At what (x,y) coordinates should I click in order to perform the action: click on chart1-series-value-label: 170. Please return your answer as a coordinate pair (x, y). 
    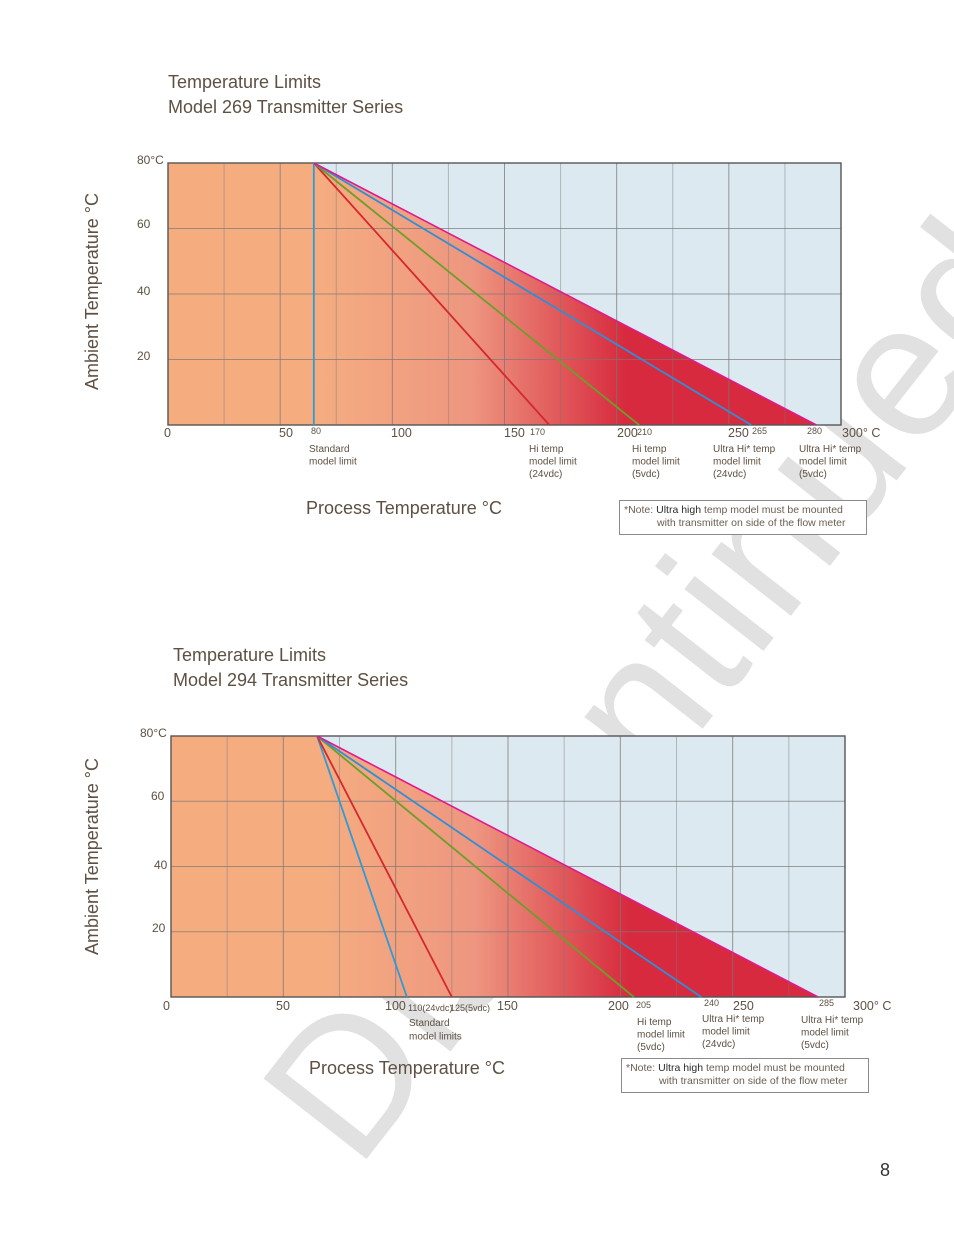
    Looking at the image, I should click on (537, 432).